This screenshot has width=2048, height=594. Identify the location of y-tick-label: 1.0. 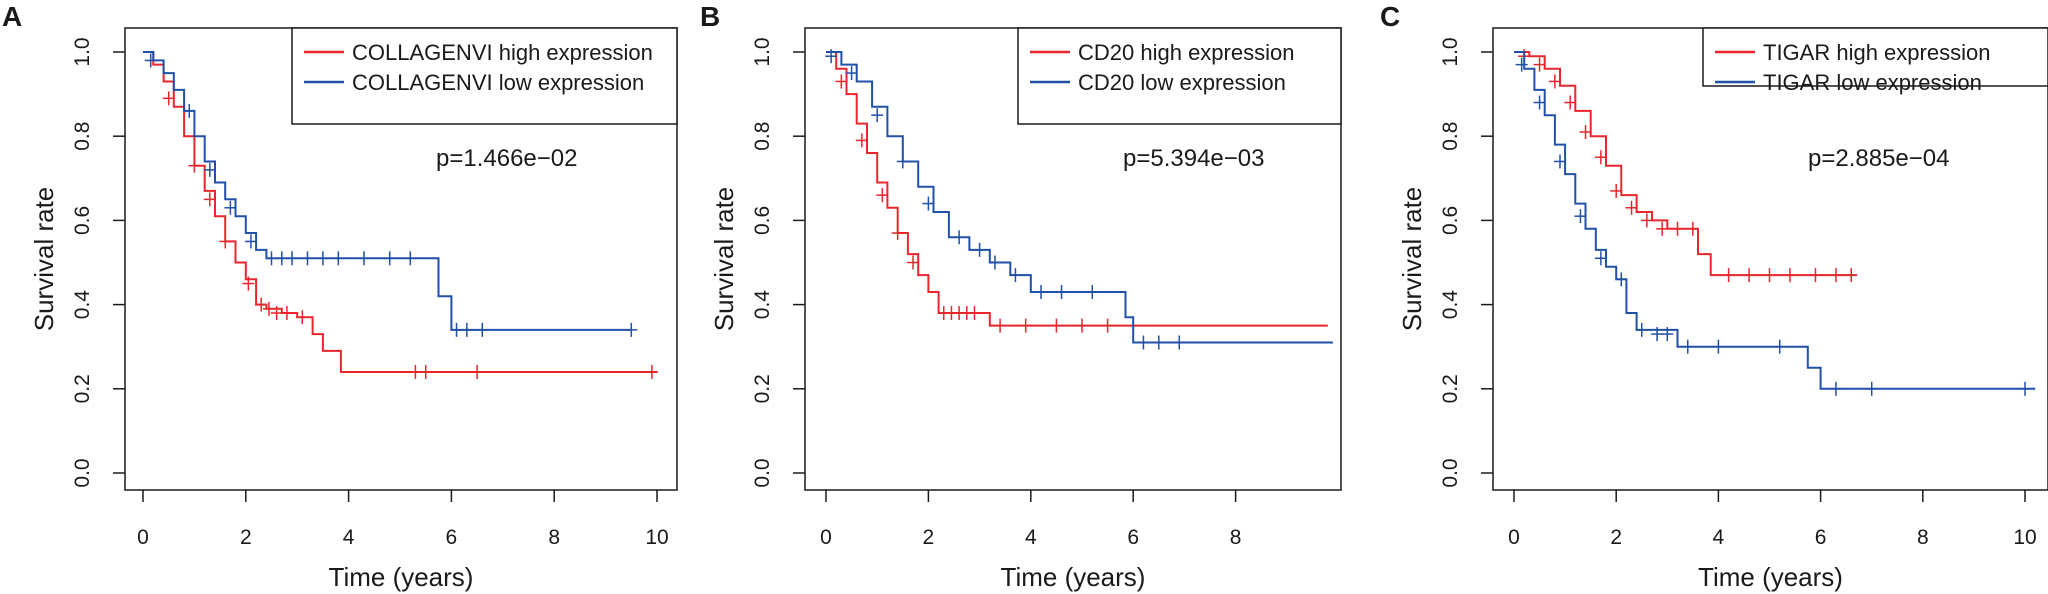
(1450, 51).